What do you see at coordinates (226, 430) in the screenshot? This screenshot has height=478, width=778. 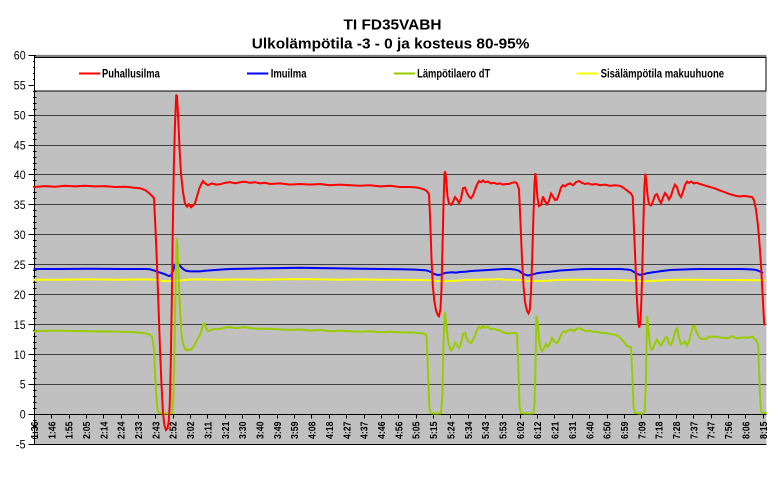 I see `svg-text: 3:21` at bounding box center [226, 430].